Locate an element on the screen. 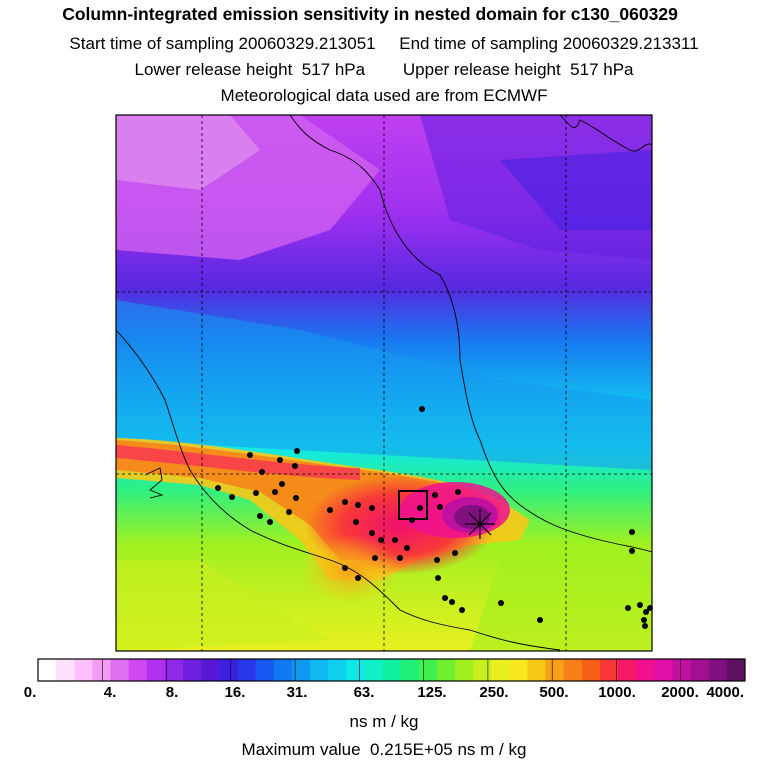 This screenshot has height=768, width=768. upper-height: Upper release height 517 hPa is located at coordinates (518, 69).